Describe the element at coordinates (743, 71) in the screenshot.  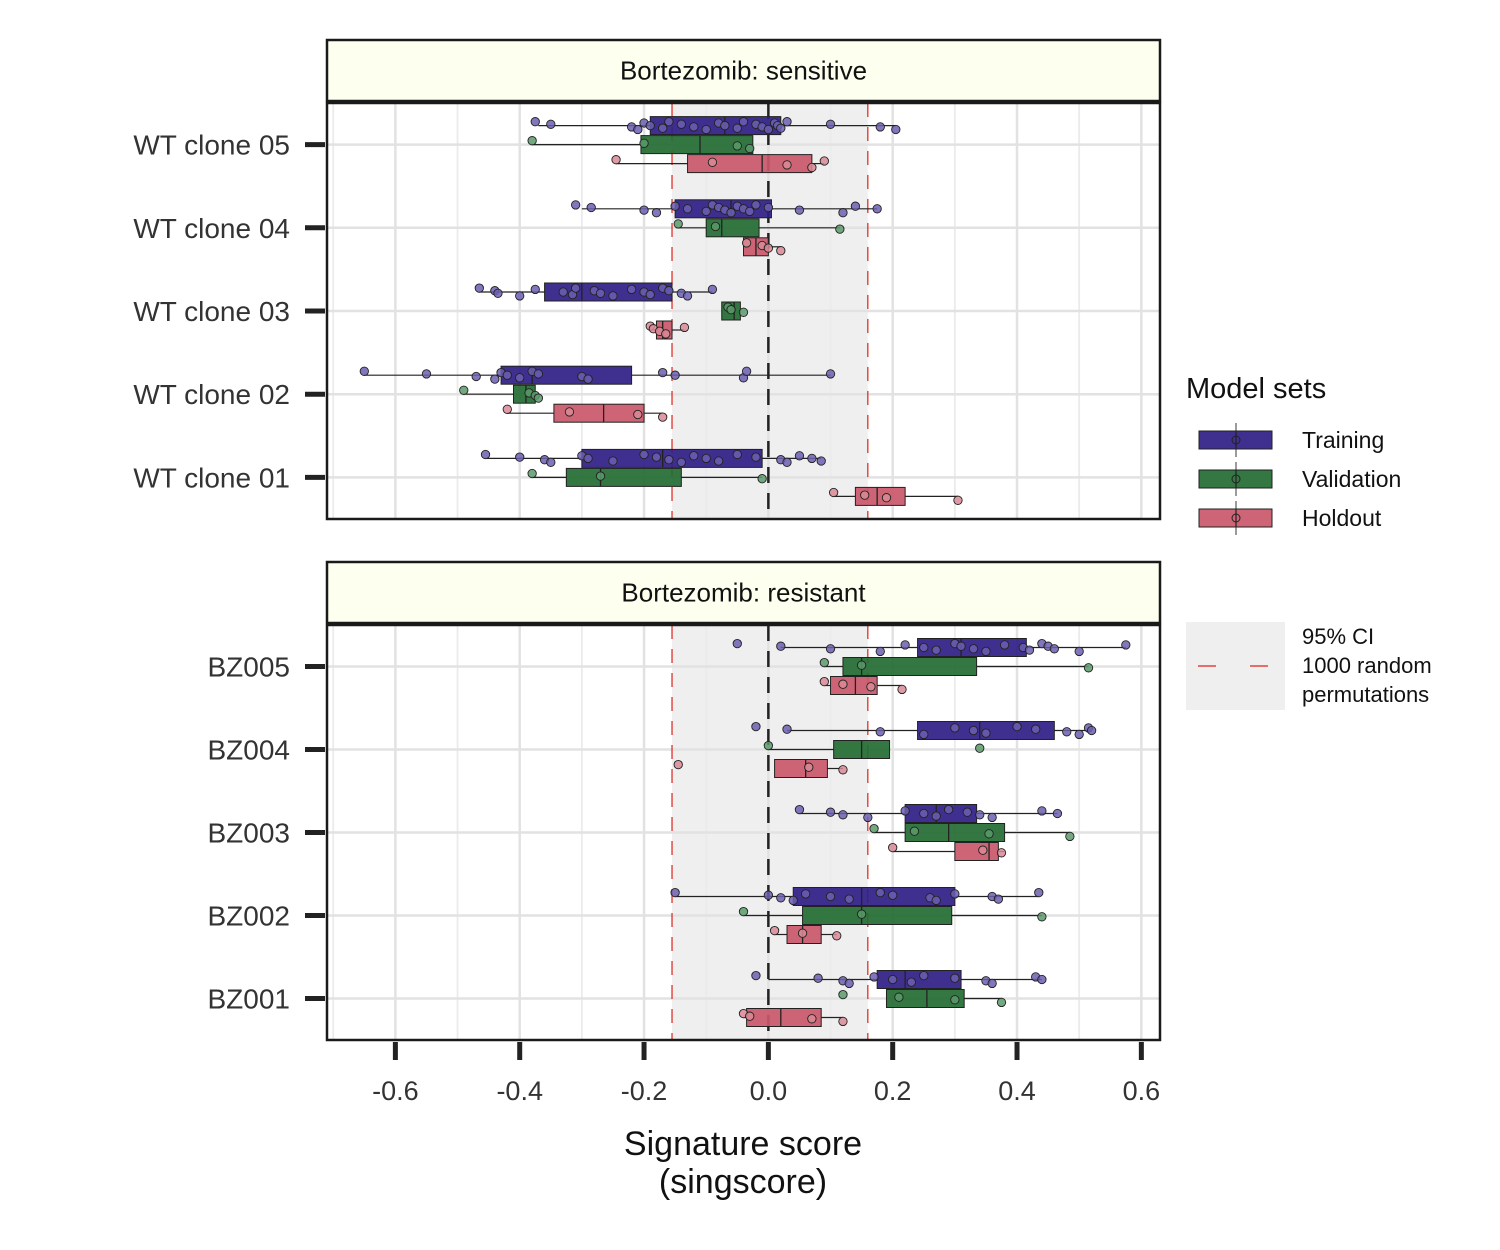
I see `strip-title: Bortezomib: sensitive` at that location.